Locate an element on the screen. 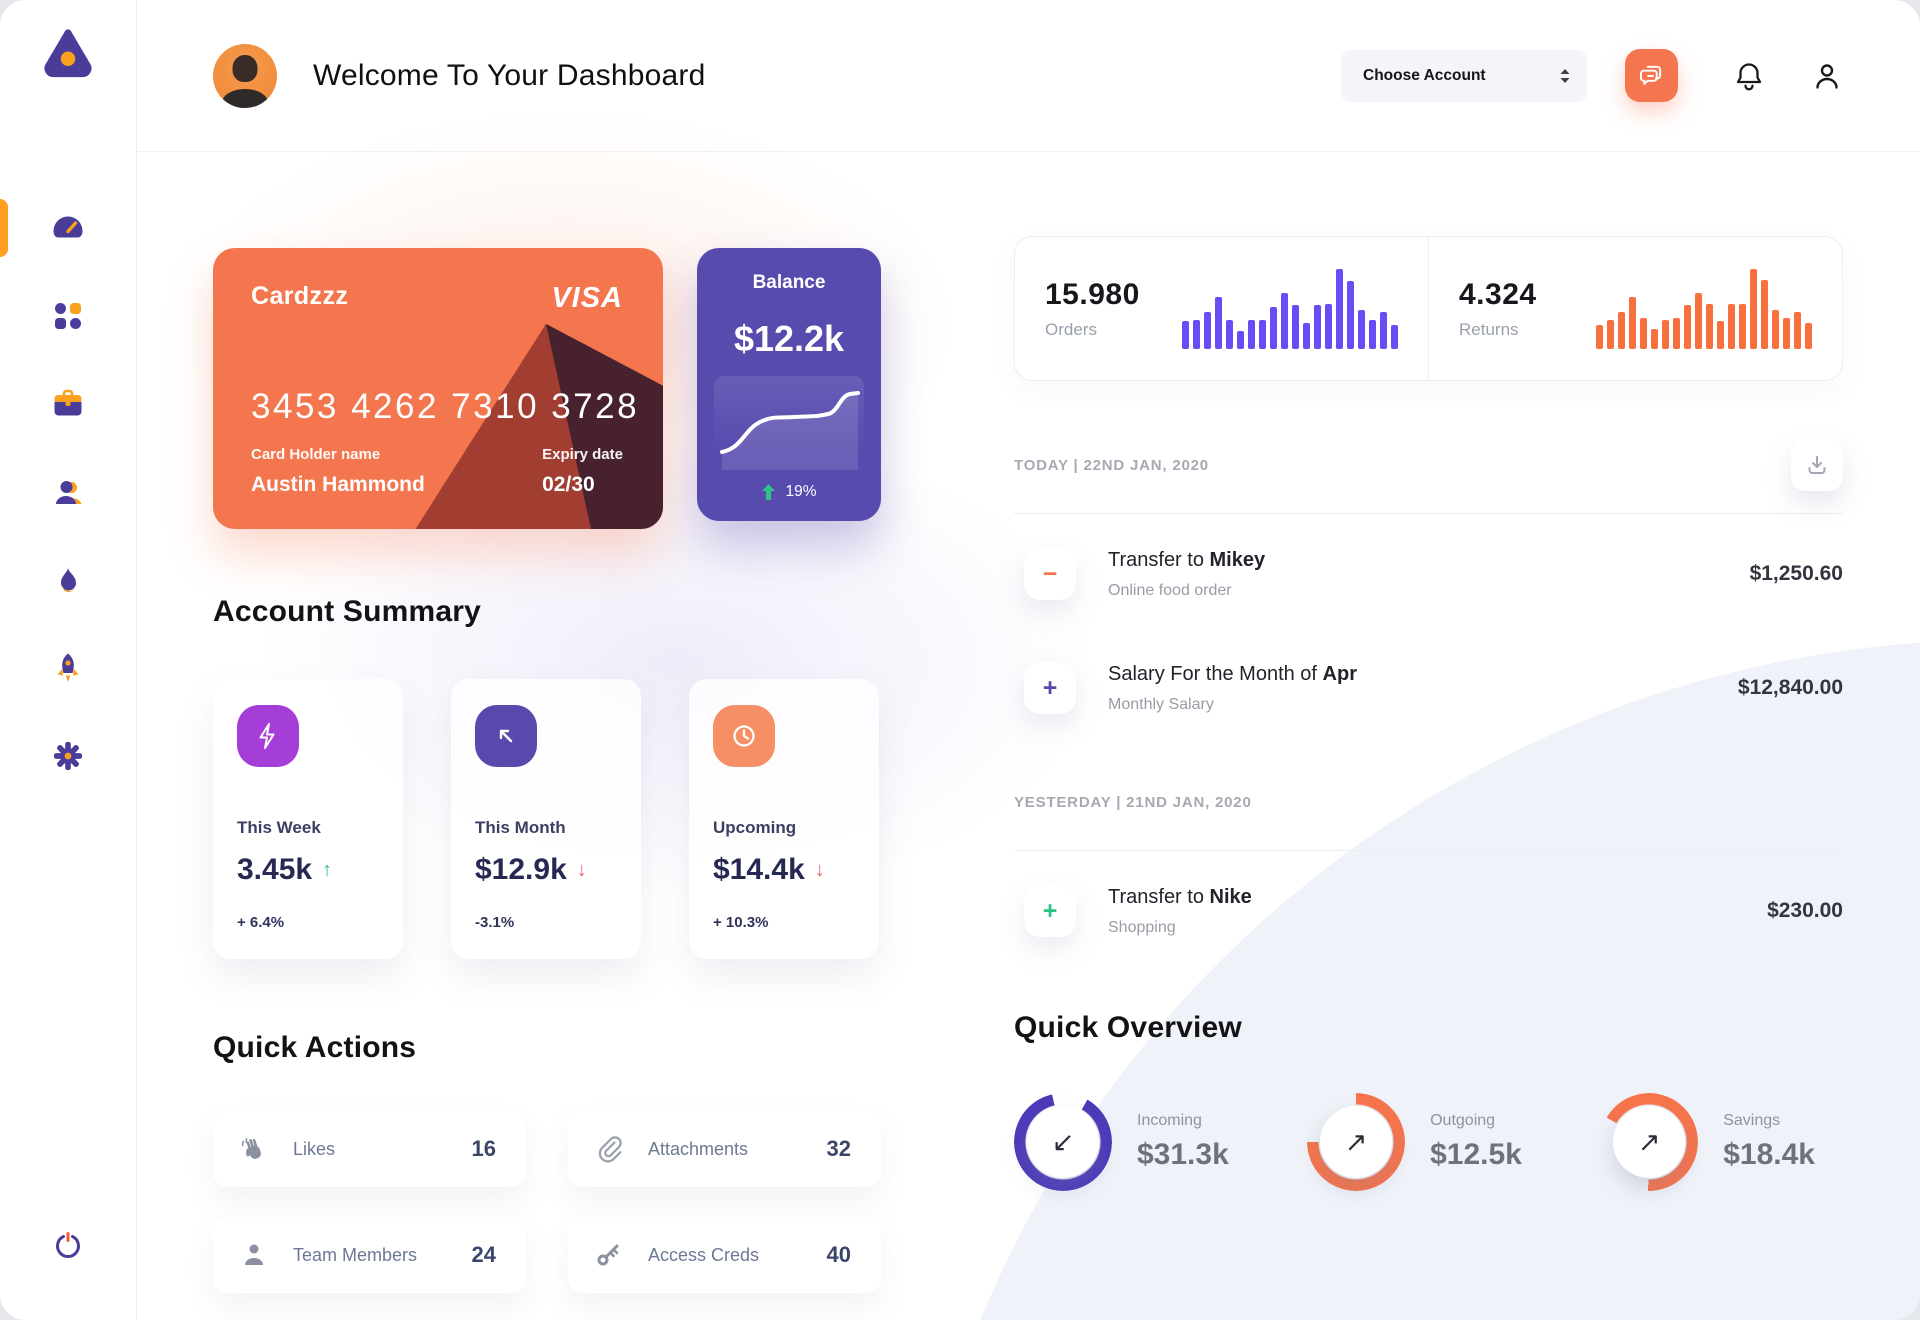 The width and height of the screenshot is (1920, 1320). user-icon is located at coordinates (1827, 76).